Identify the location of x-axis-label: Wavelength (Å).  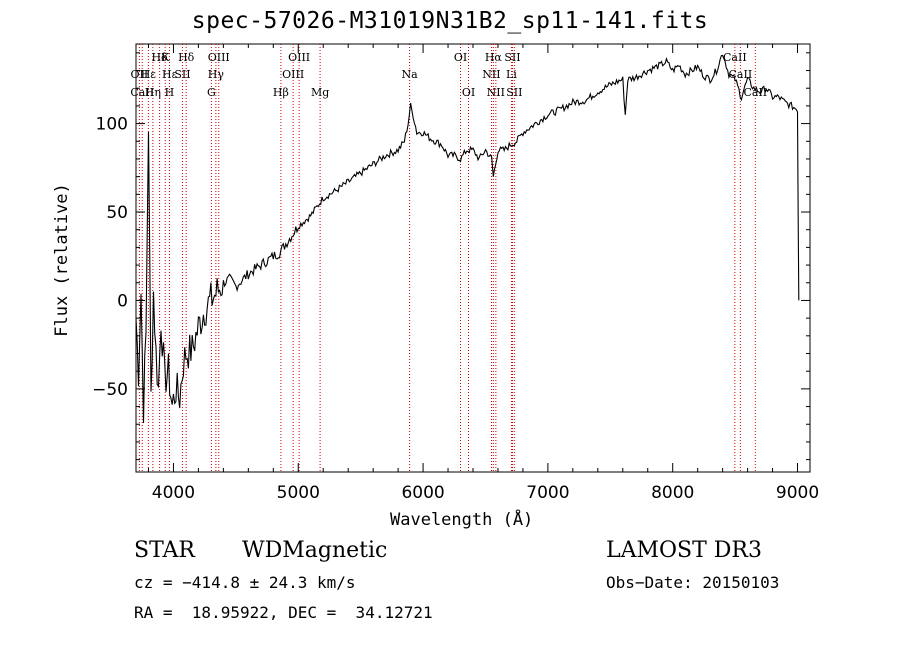
(462, 520).